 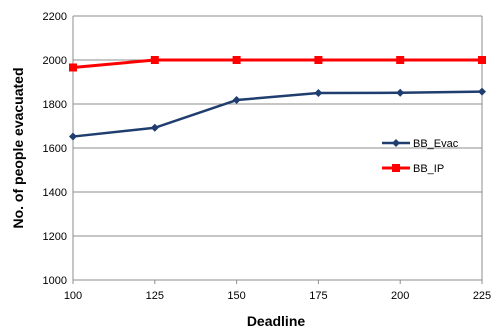 What do you see at coordinates (155, 296) in the screenshot?
I see `x-tick-label: 125` at bounding box center [155, 296].